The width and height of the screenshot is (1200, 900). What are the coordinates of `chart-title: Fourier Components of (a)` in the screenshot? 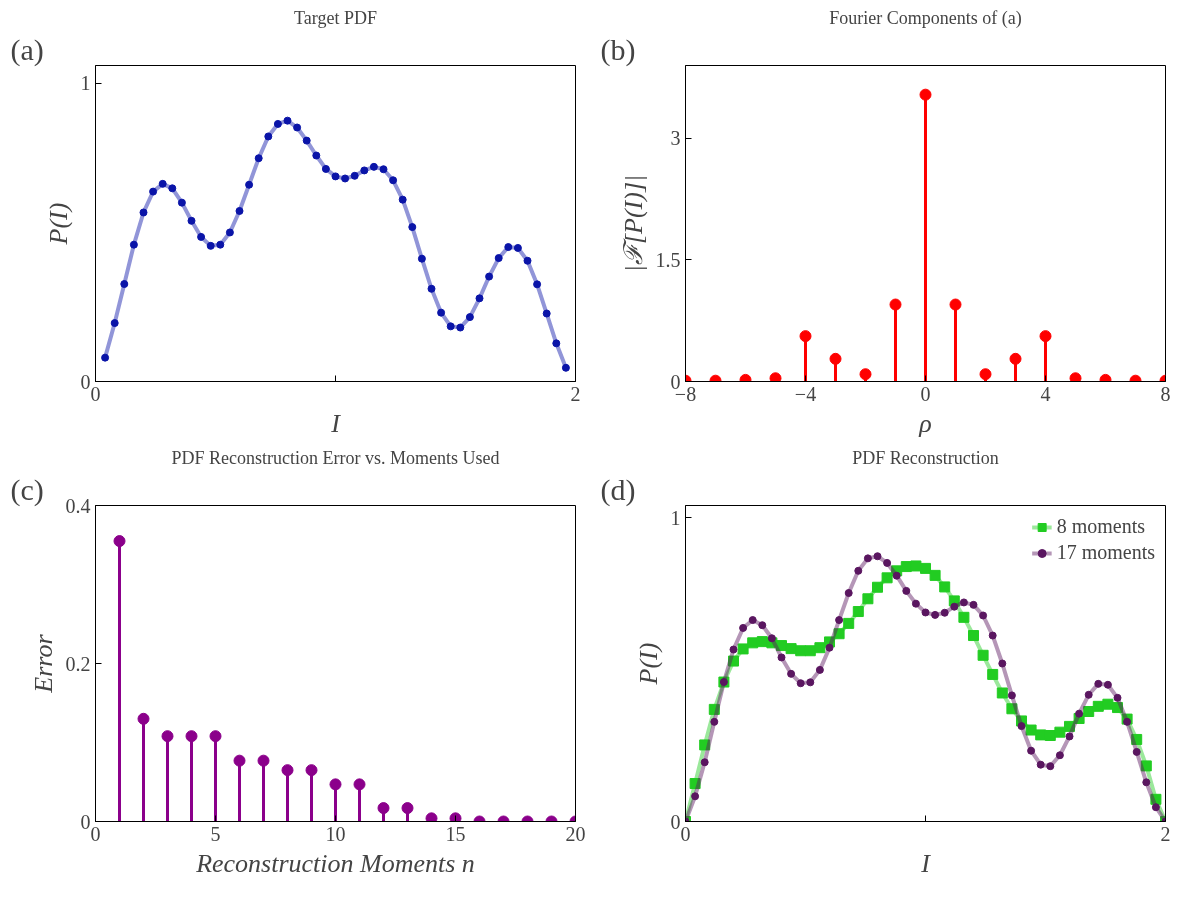 It's located at (925, 18).